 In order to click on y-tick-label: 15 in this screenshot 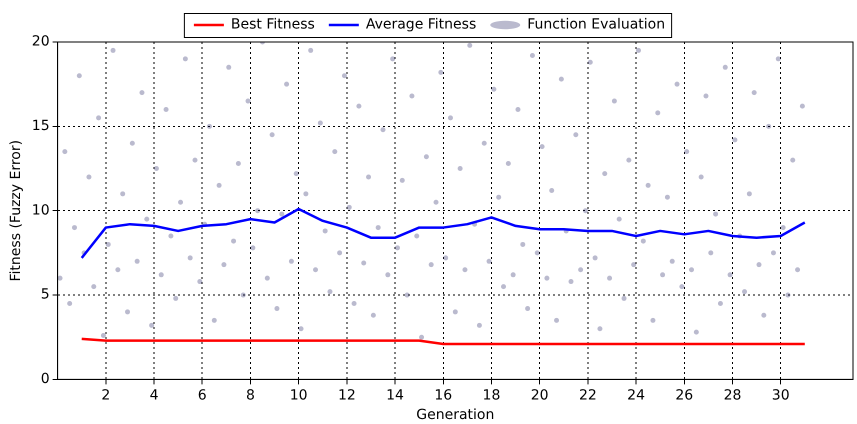, I will do `click(41, 126)`.